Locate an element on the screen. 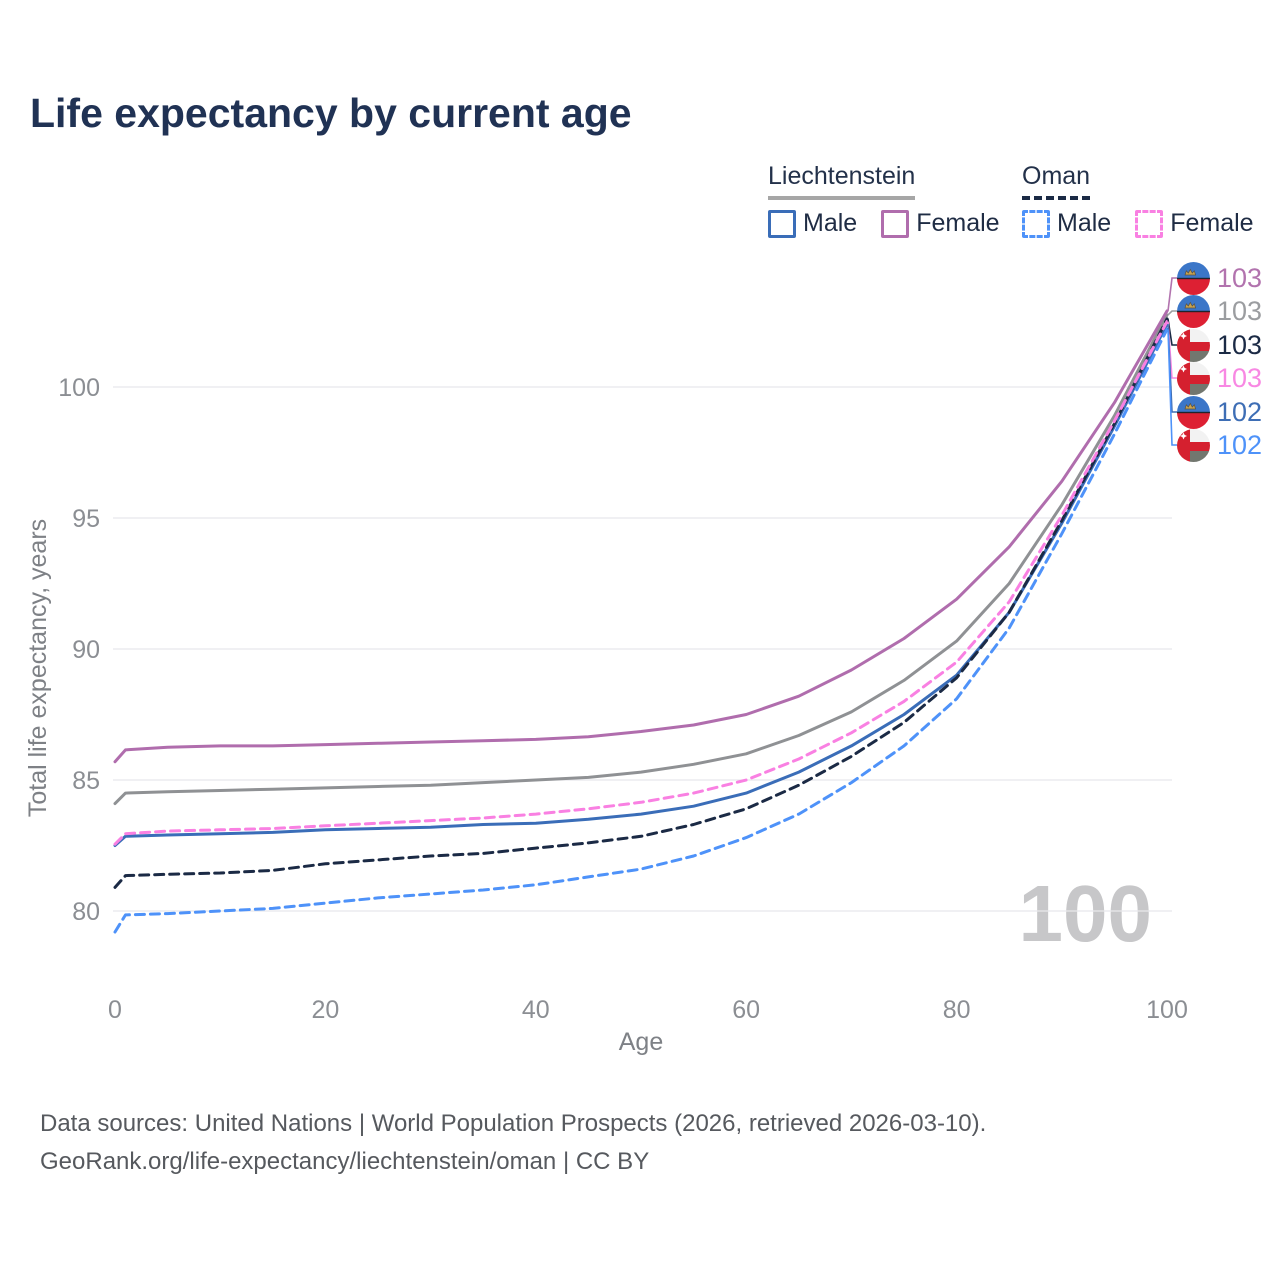 The width and height of the screenshot is (1280, 1280). y-tick-95: 95 is located at coordinates (86, 519).